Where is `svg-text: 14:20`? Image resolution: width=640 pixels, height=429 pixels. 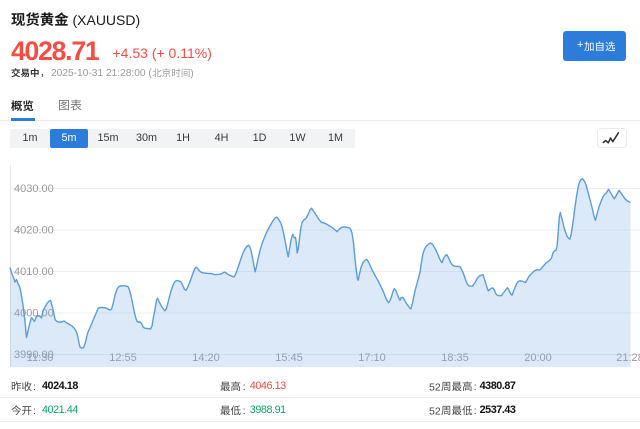 svg-text: 14:20 is located at coordinates (206, 358).